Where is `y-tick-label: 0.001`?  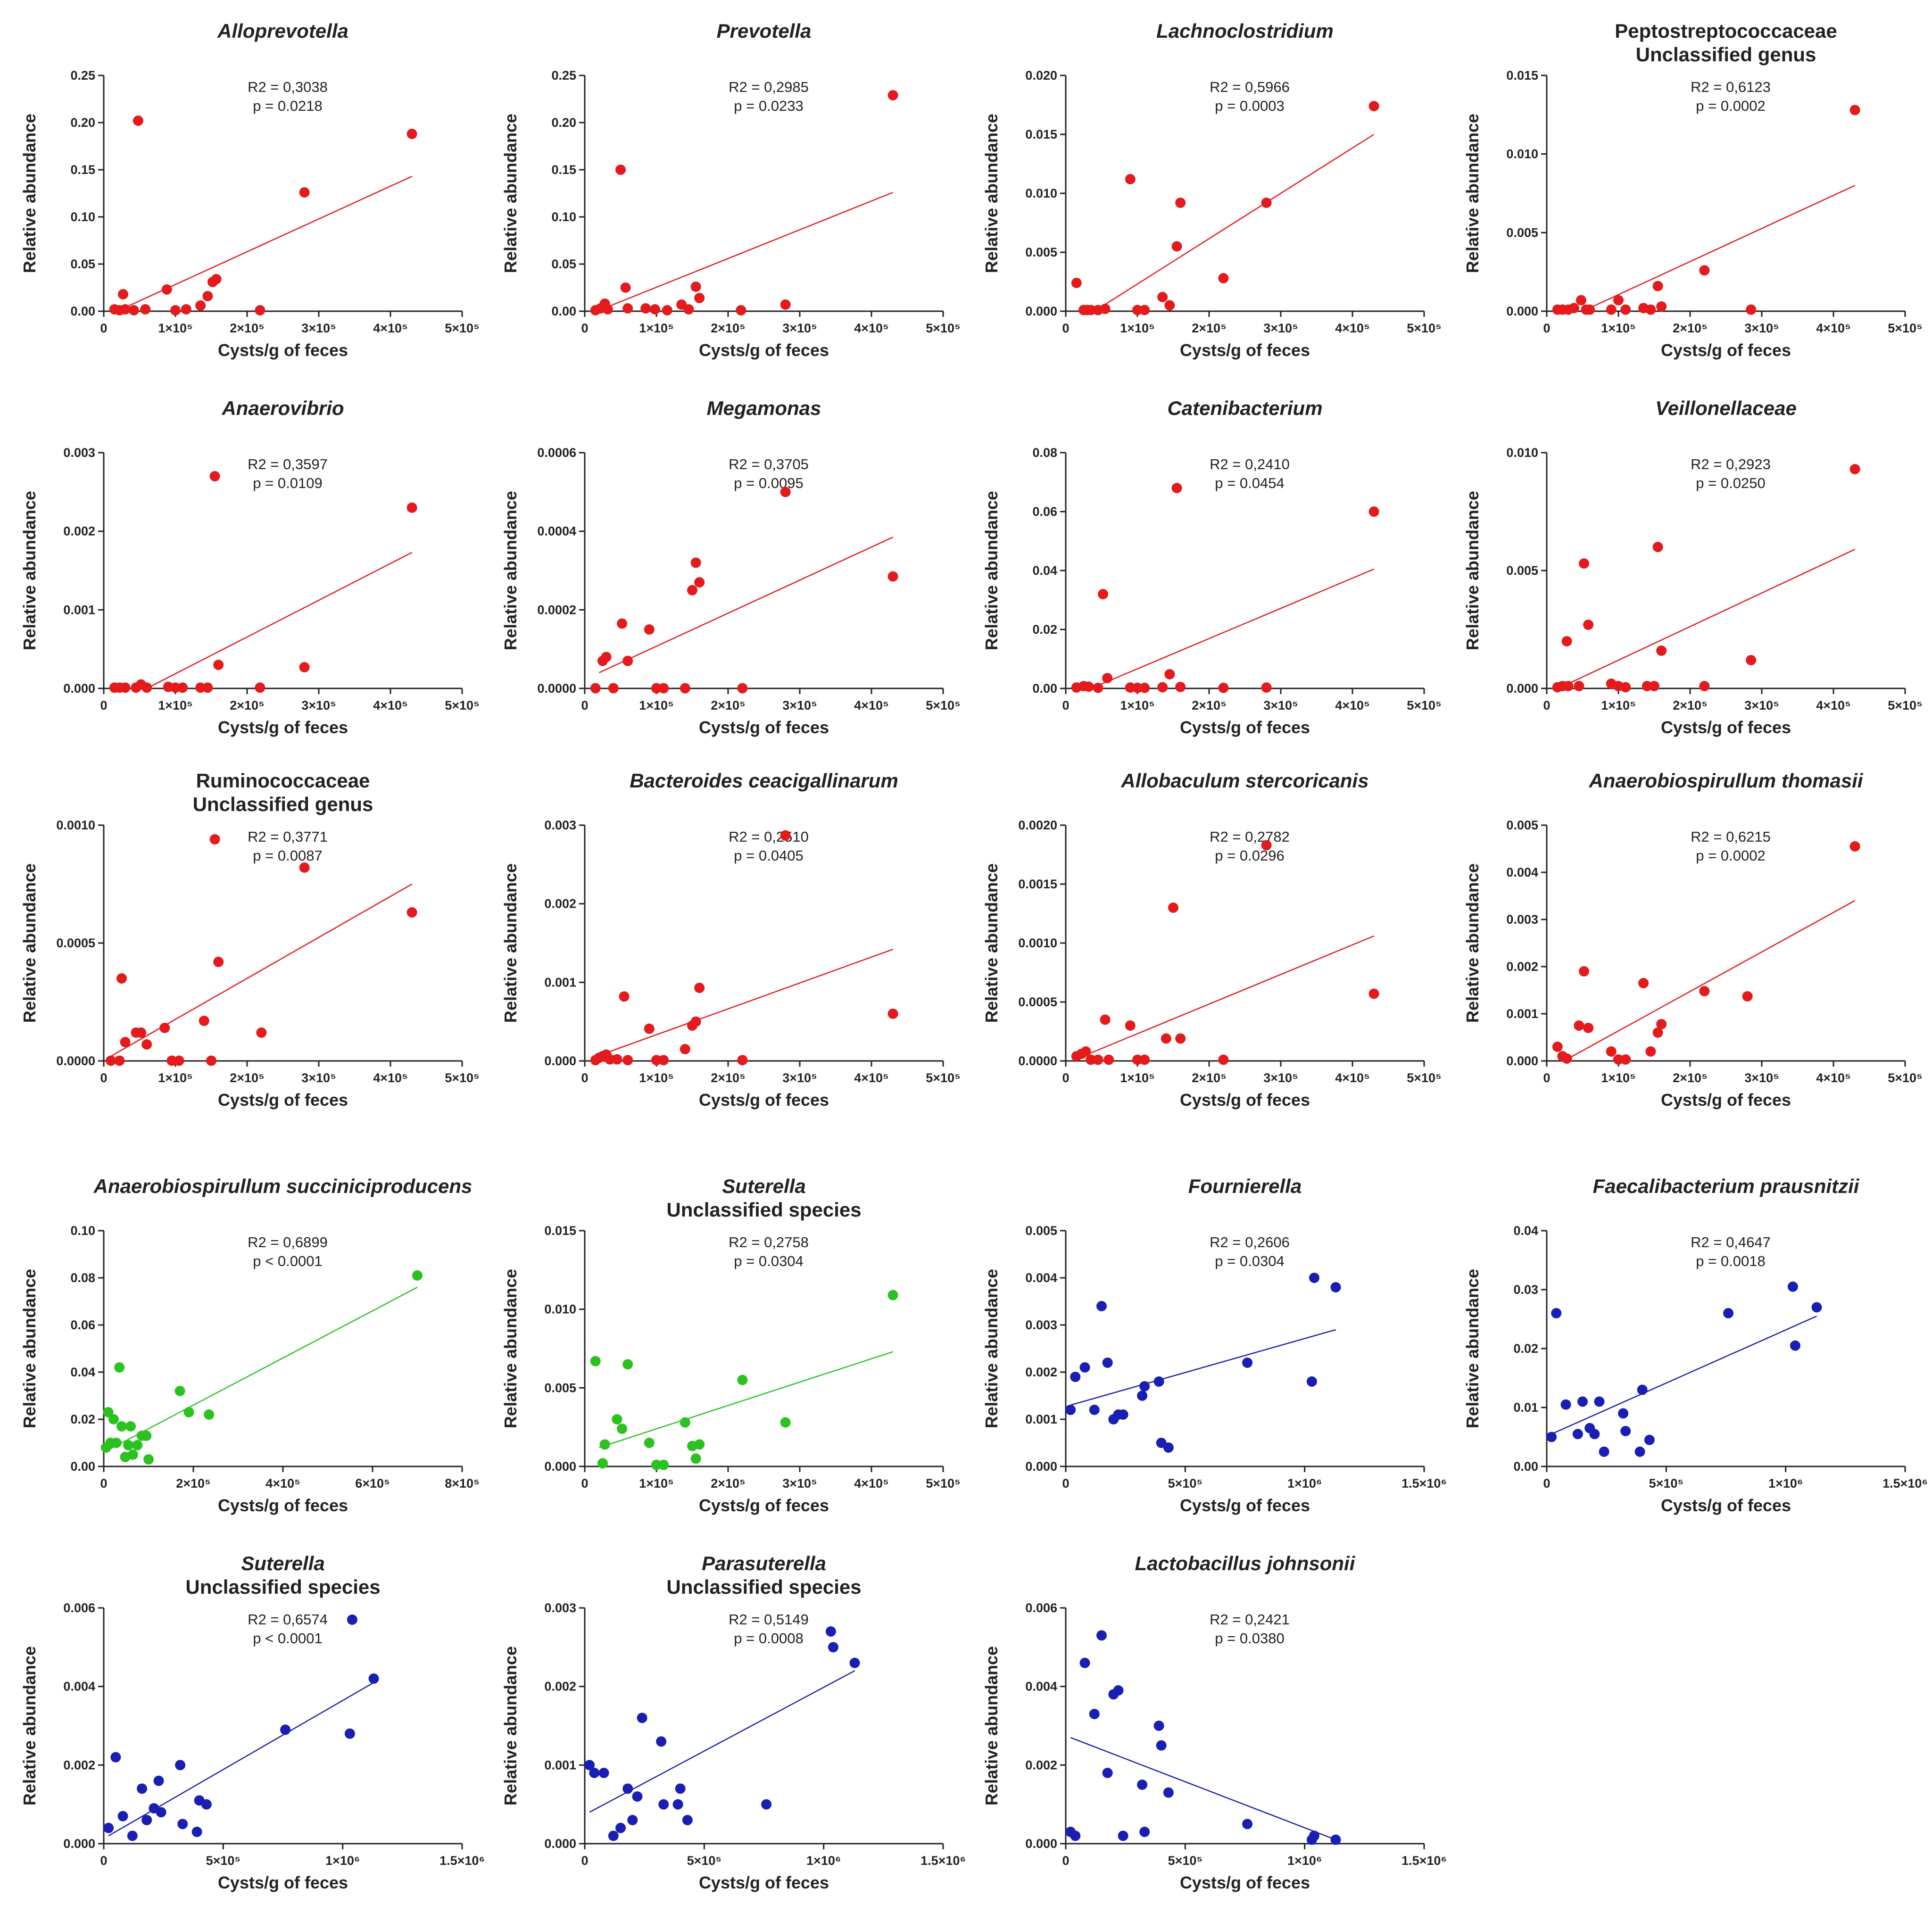
y-tick-label: 0.001 is located at coordinates (1041, 1419).